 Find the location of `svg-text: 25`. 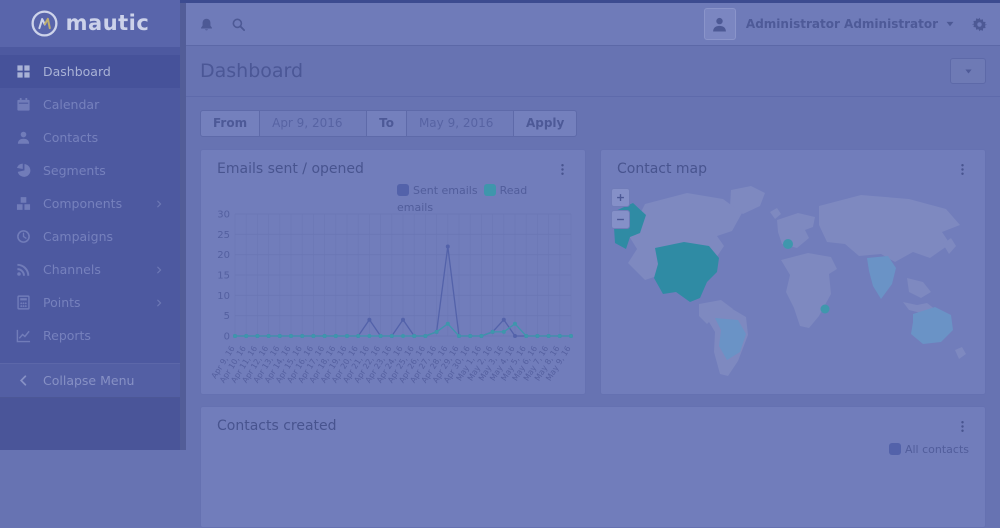

svg-text: 25 is located at coordinates (223, 235).